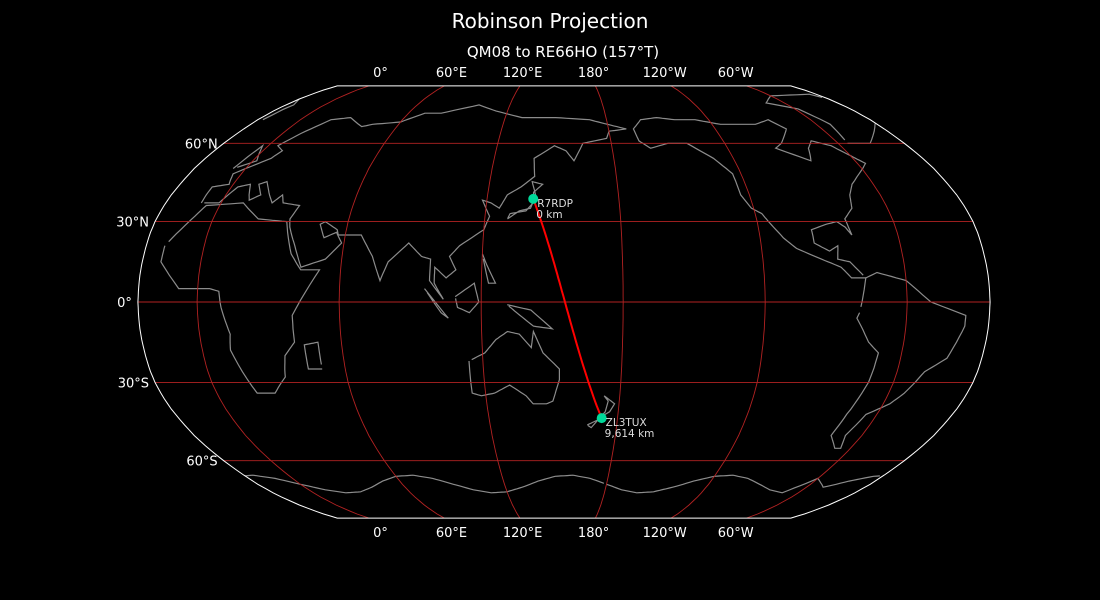 The image size is (1100, 600). I want to click on lon-tick-label-bottom: 60°E, so click(451, 533).